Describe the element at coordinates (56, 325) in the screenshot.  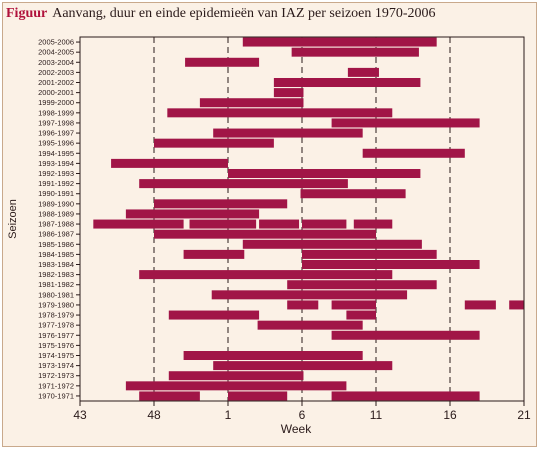
I see `season-label: 1977-1978` at that location.